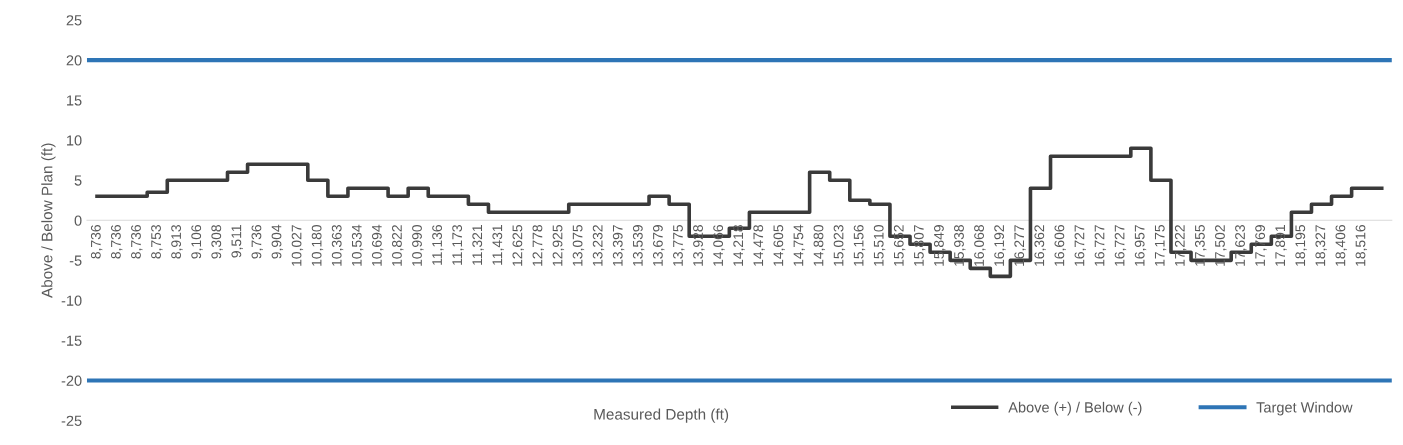 Image resolution: width=1403 pixels, height=445 pixels. What do you see at coordinates (578, 245) in the screenshot?
I see `x-tick-label: 13,075` at bounding box center [578, 245].